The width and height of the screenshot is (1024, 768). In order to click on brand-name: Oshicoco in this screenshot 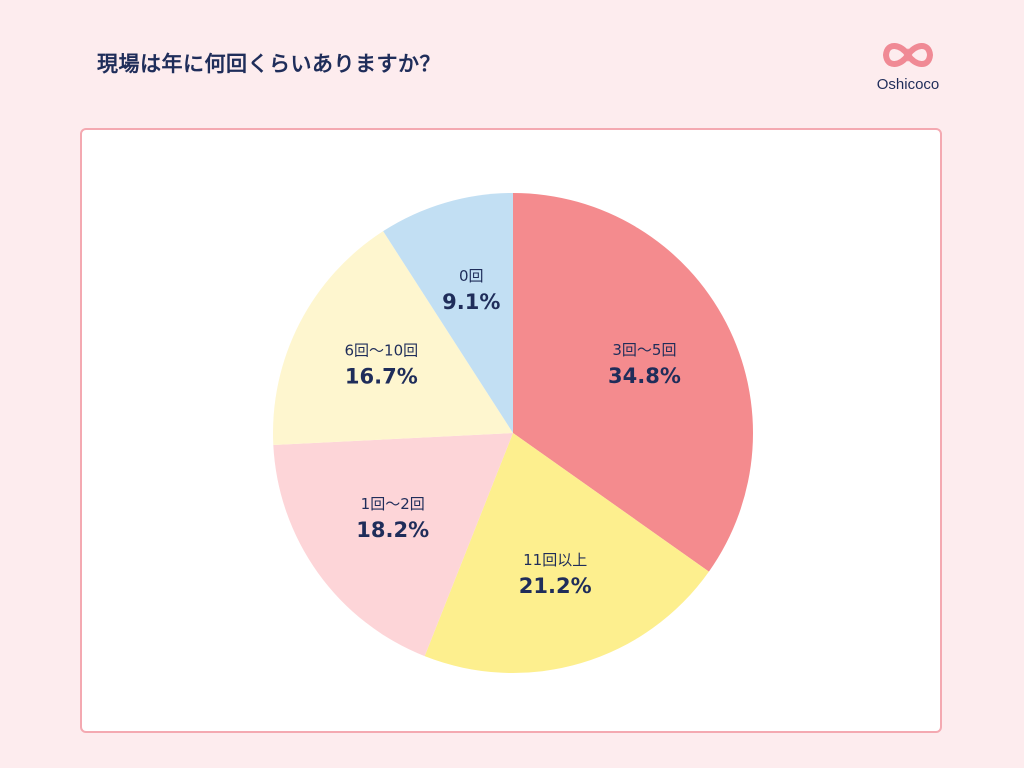, I will do `click(908, 84)`.